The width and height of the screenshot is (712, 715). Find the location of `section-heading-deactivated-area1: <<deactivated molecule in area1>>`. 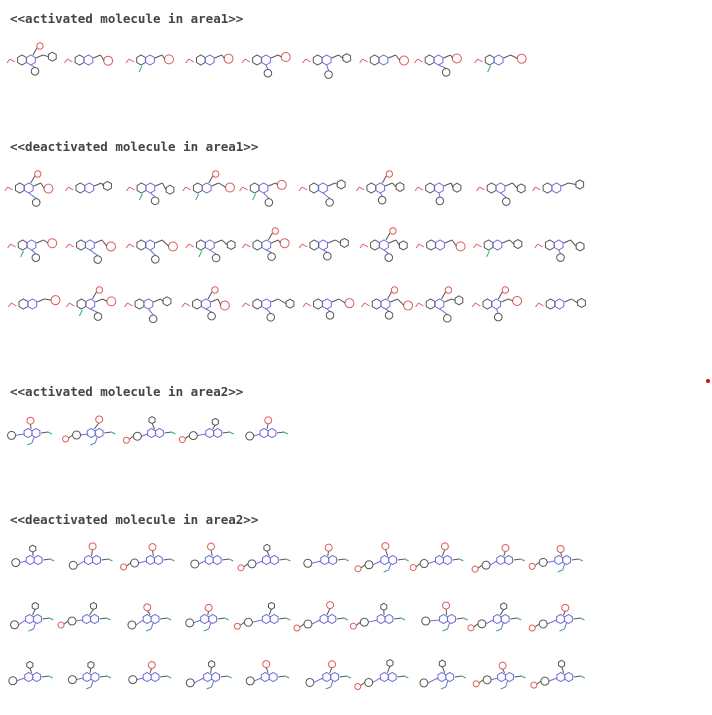

section-heading-deactivated-area1: <<deactivated molecule in area1>> is located at coordinates (134, 146).